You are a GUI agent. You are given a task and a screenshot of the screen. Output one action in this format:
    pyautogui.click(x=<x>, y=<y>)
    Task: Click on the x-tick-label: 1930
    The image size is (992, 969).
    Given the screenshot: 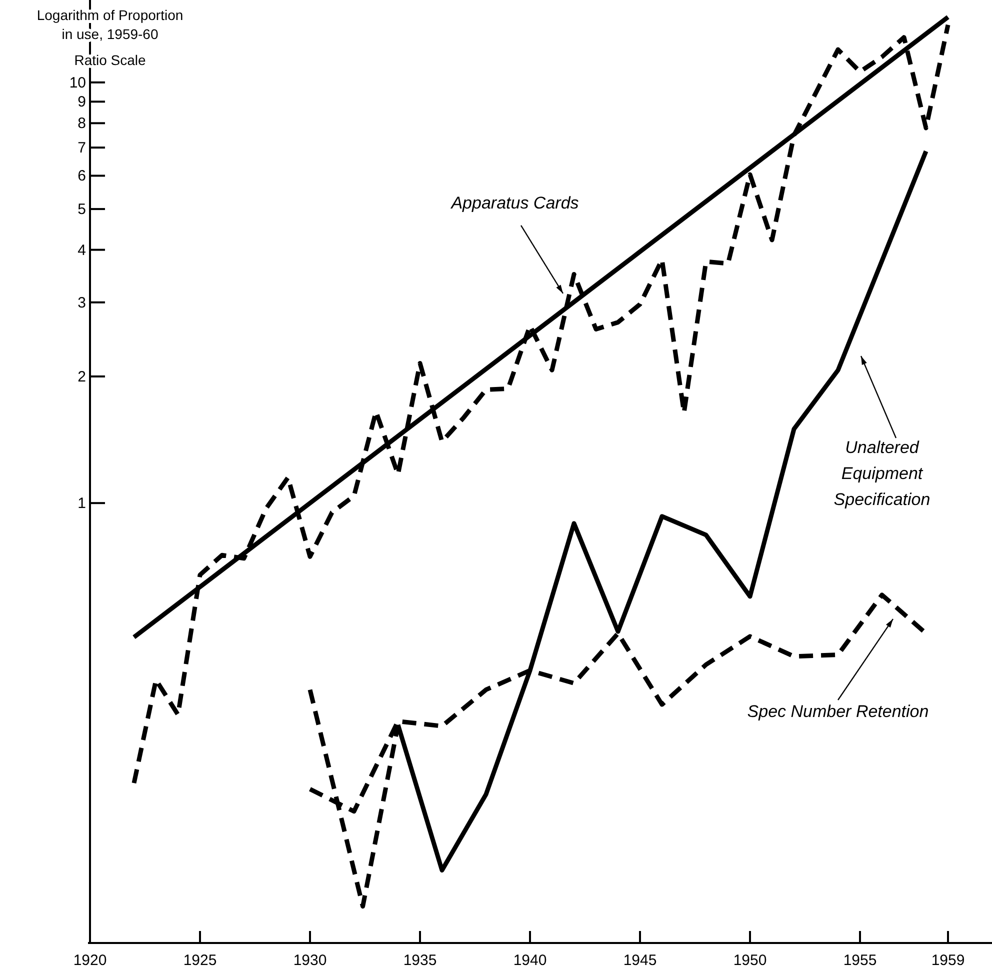 What is the action you would take?
    pyautogui.click(x=310, y=960)
    